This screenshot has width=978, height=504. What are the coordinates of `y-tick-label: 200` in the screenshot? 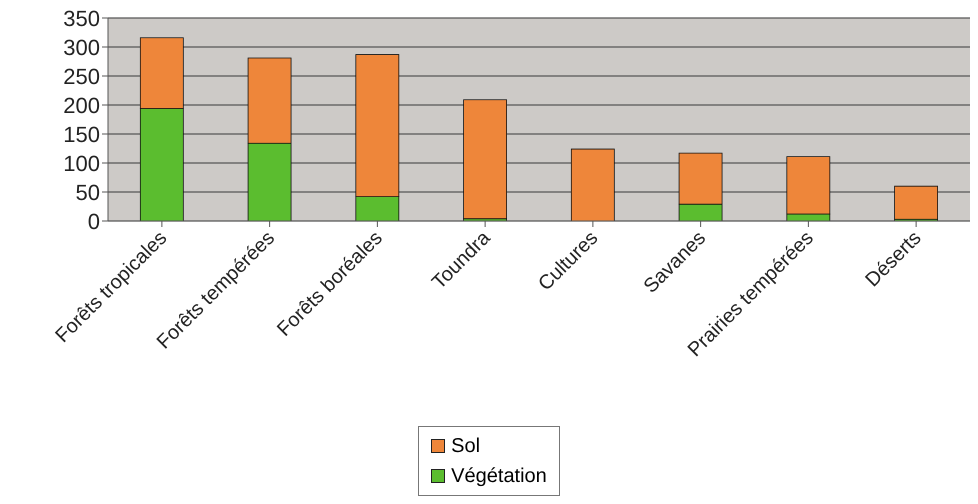 It's located at (81, 105).